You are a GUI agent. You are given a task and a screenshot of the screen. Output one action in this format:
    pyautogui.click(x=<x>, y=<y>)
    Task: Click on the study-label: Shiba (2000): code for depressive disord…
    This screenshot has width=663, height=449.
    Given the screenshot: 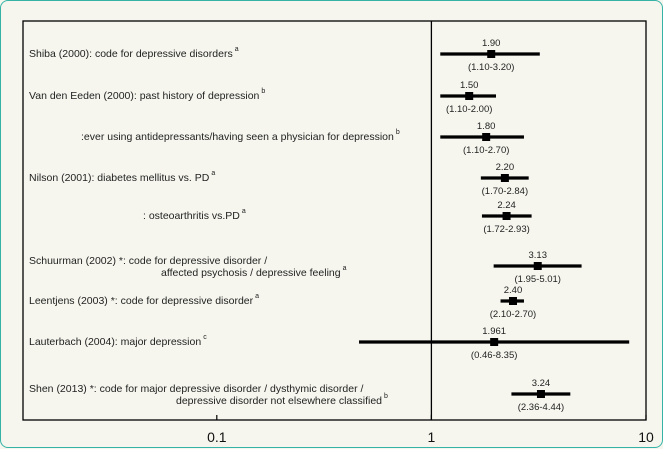 What is the action you would take?
    pyautogui.click(x=131, y=54)
    